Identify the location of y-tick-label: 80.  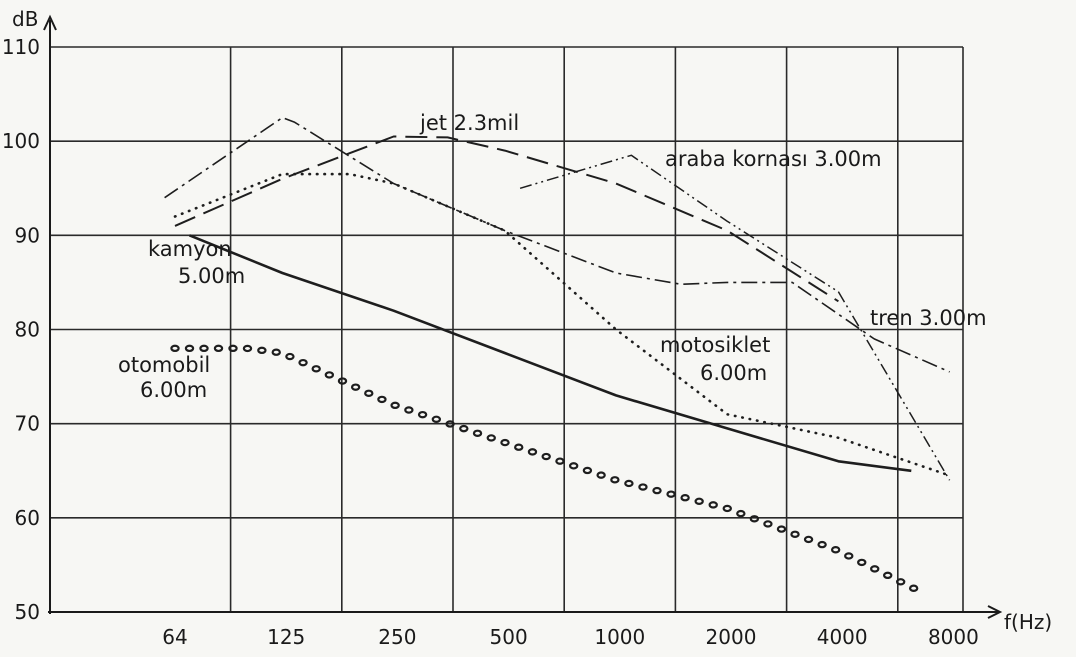
(27, 330).